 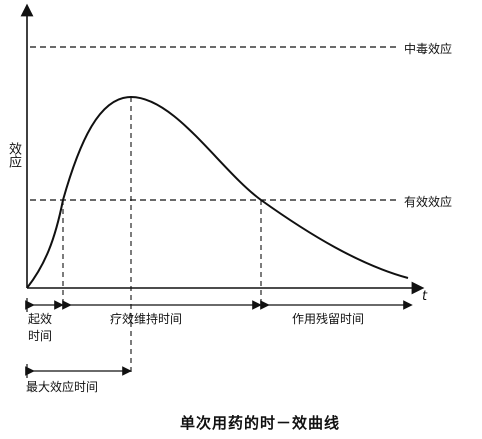 What do you see at coordinates (425, 296) in the screenshot?
I see `x-axis-label: t` at bounding box center [425, 296].